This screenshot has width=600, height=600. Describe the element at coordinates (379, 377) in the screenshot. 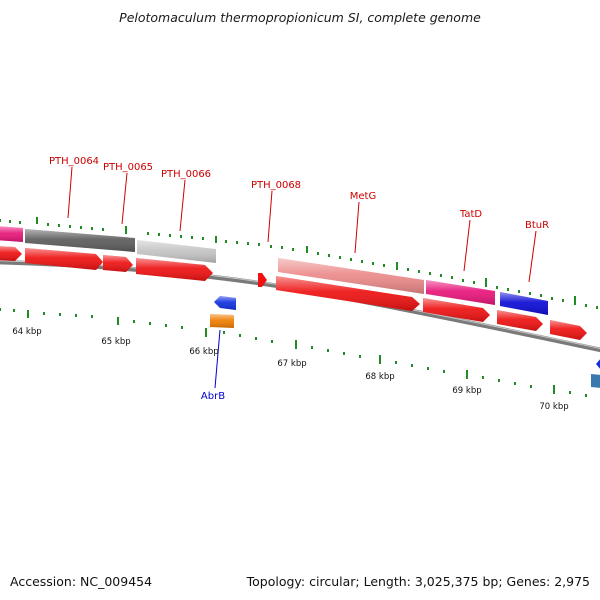

I see `kbp-label-68: 68 kbp` at that location.